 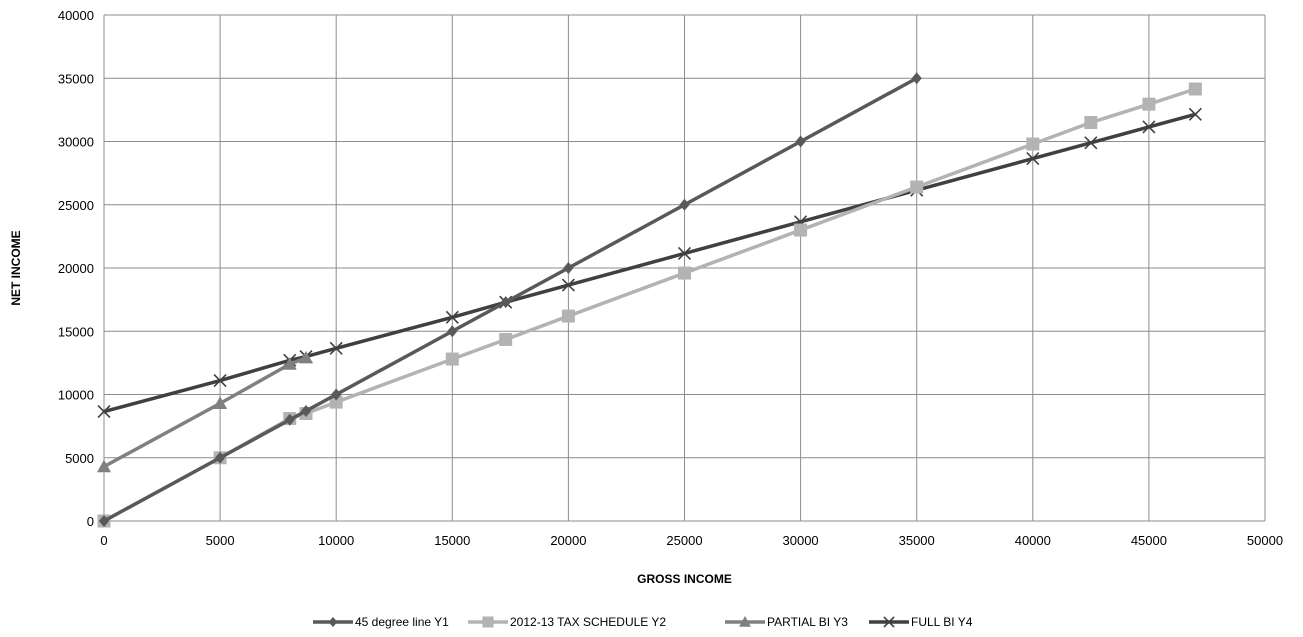 I want to click on x-tick-label: 35000, so click(x=917, y=540).